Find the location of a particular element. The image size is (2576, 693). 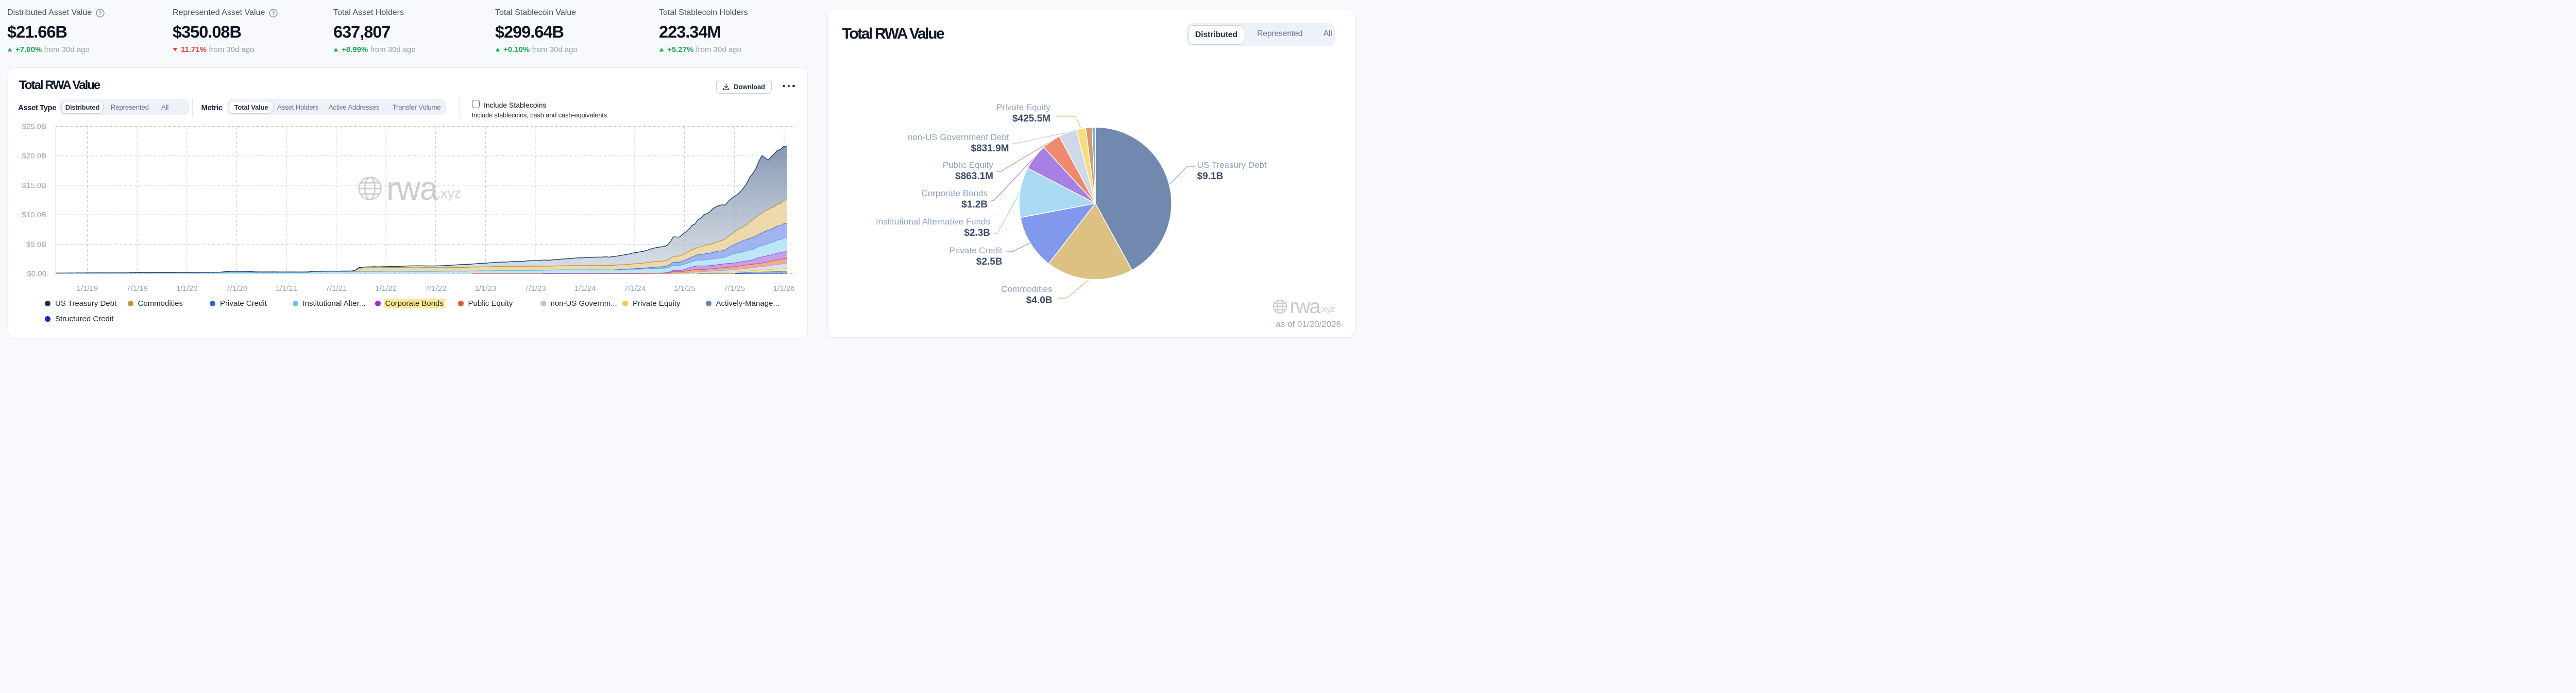

svg-text: 7/1/25 is located at coordinates (734, 288).